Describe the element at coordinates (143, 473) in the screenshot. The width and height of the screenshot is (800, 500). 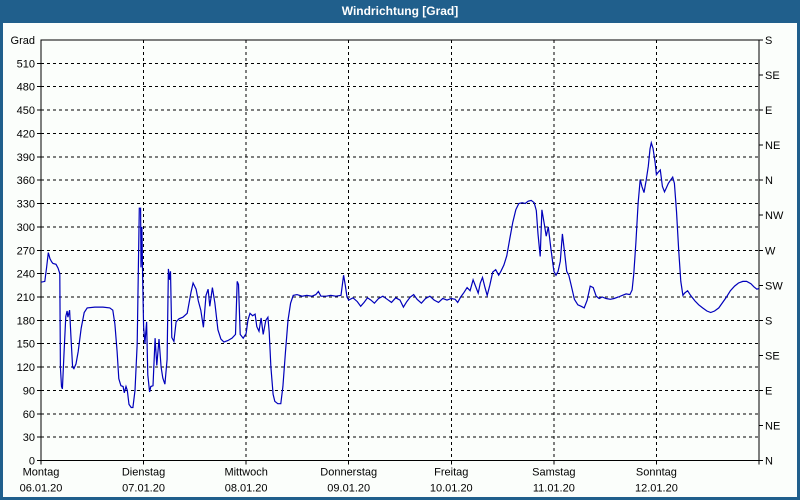
I see `x-axis-day-label: Dienstag` at that location.